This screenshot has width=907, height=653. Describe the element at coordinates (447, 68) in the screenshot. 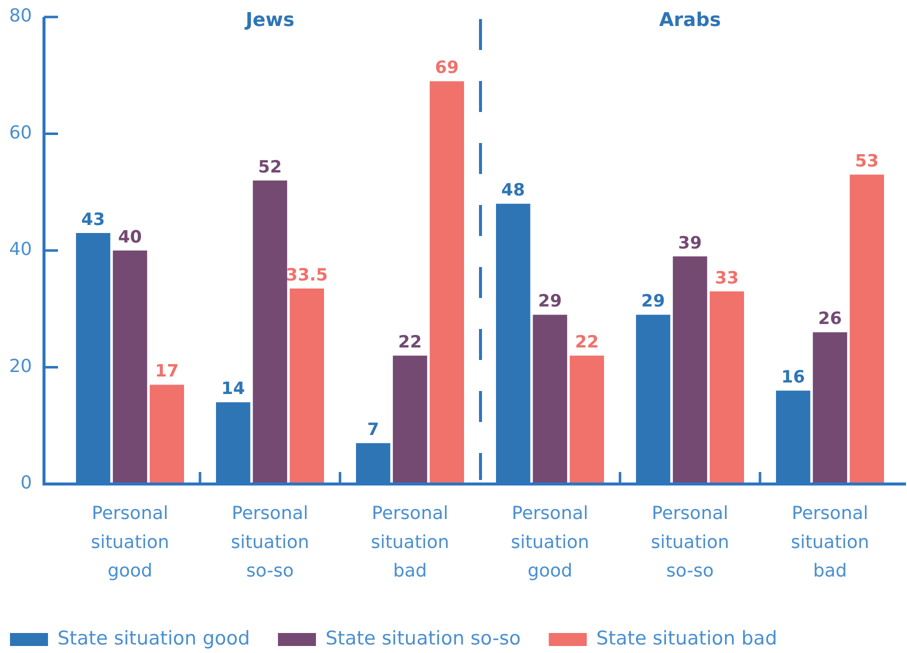

I see `data-label: 69` at that location.